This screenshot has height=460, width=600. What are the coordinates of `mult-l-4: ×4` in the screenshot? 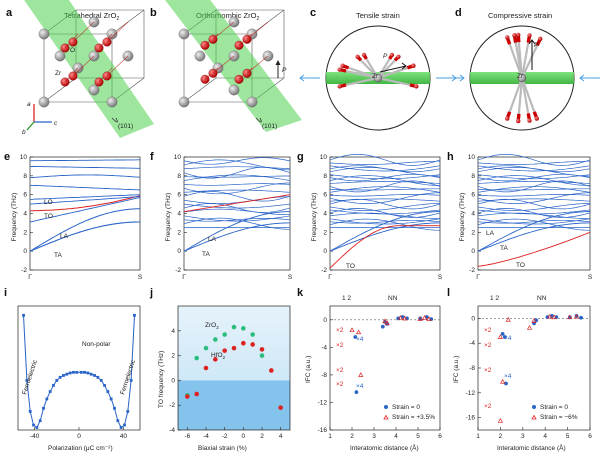 It's located at (508, 376).